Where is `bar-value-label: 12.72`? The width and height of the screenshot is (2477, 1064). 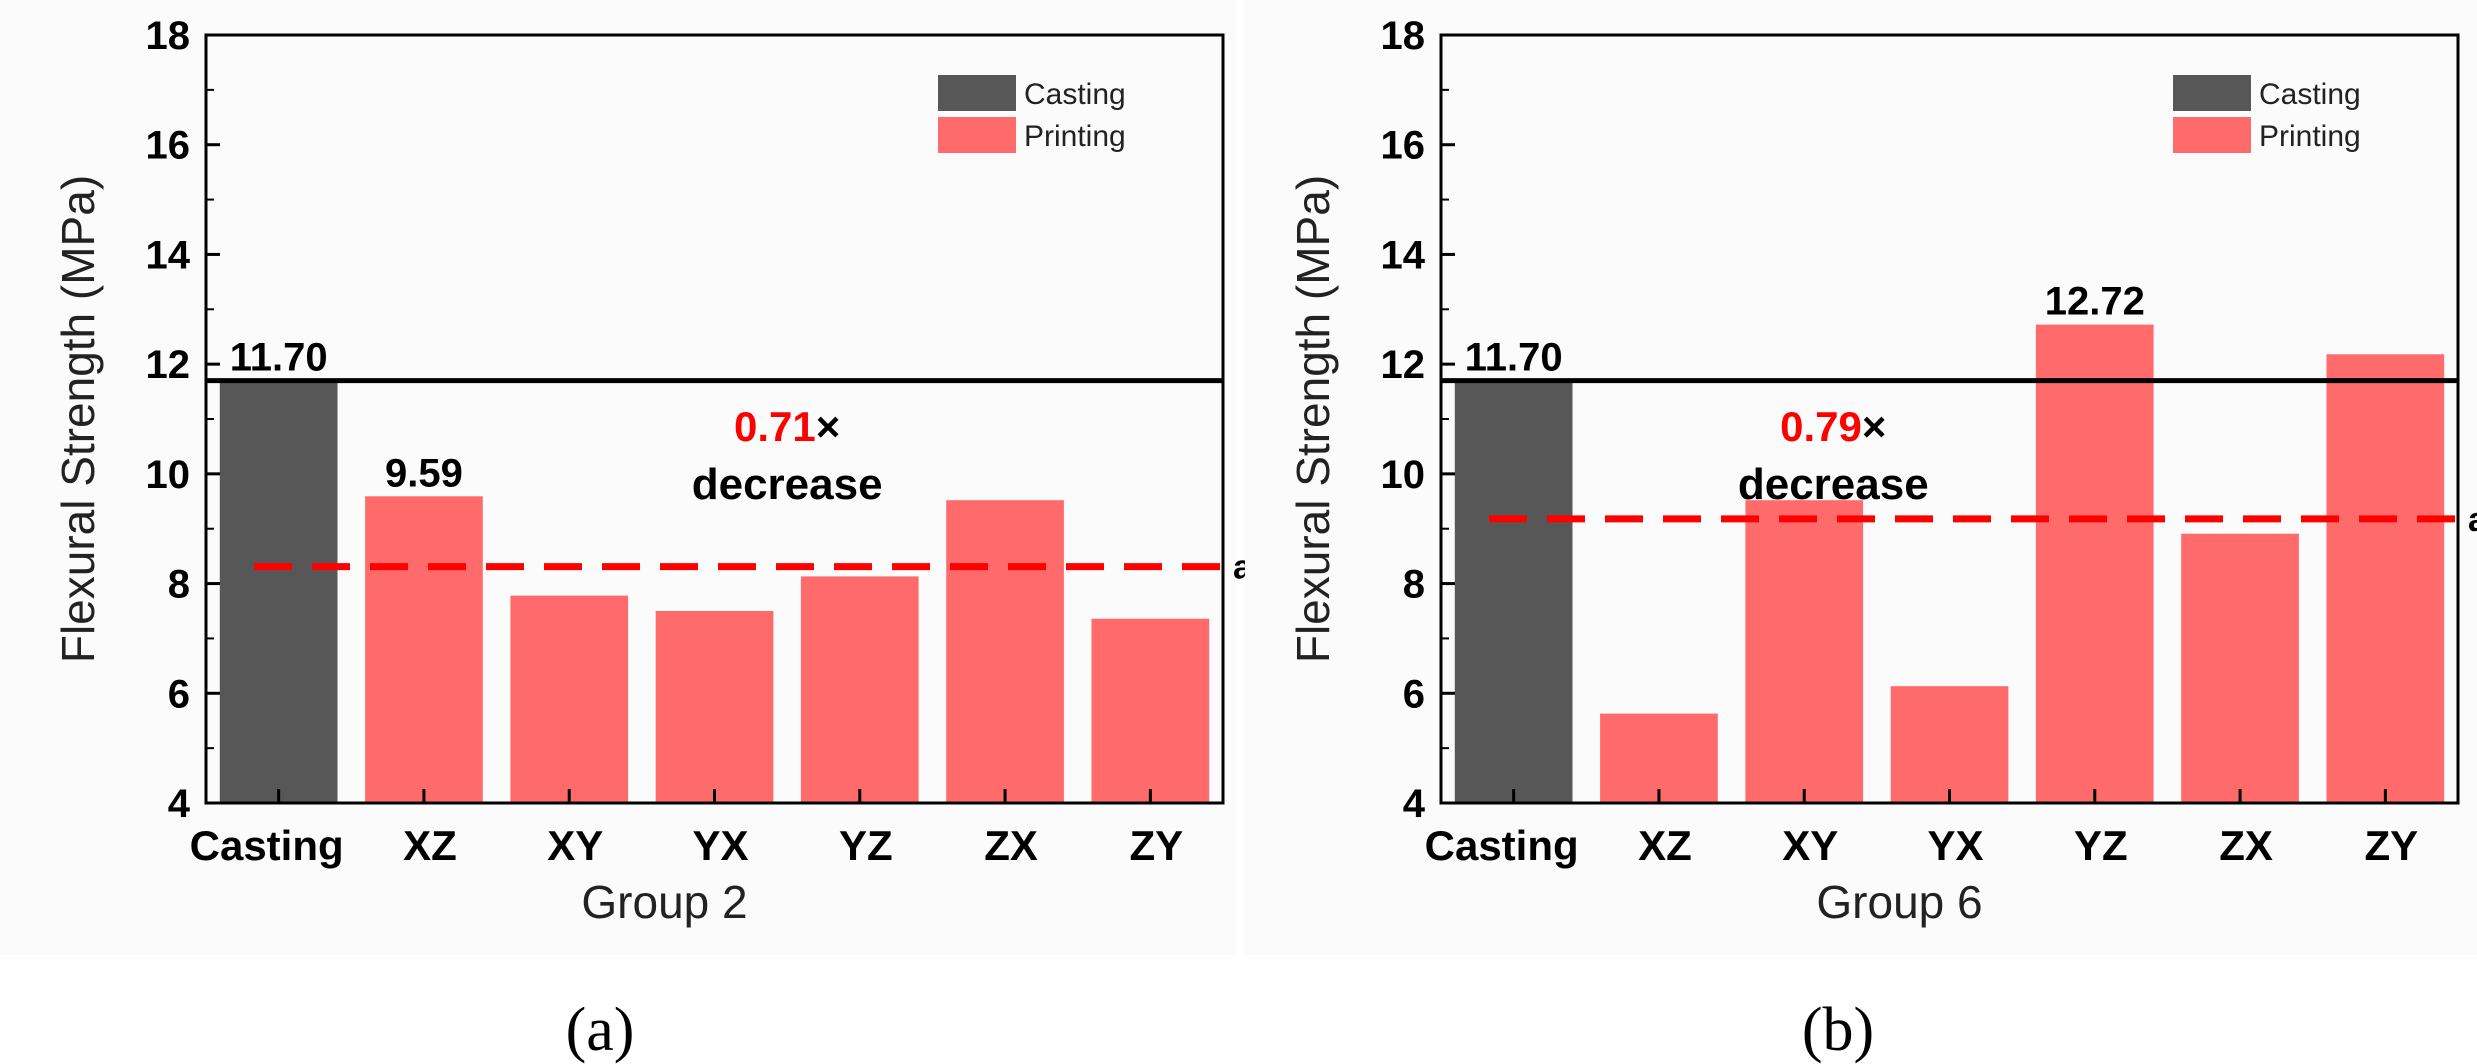 bar-value-label: 12.72 is located at coordinates (2095, 302).